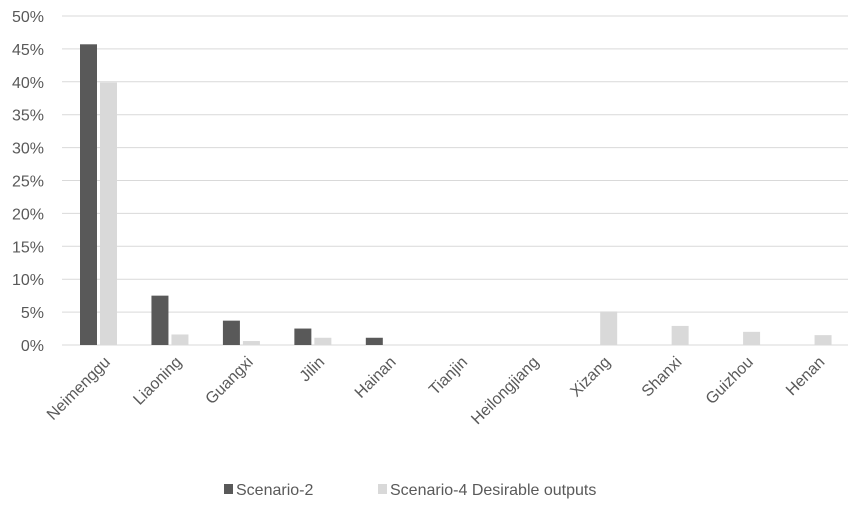 This screenshot has height=510, width=858. What do you see at coordinates (157, 381) in the screenshot?
I see `x-category-label: Liaoning` at bounding box center [157, 381].